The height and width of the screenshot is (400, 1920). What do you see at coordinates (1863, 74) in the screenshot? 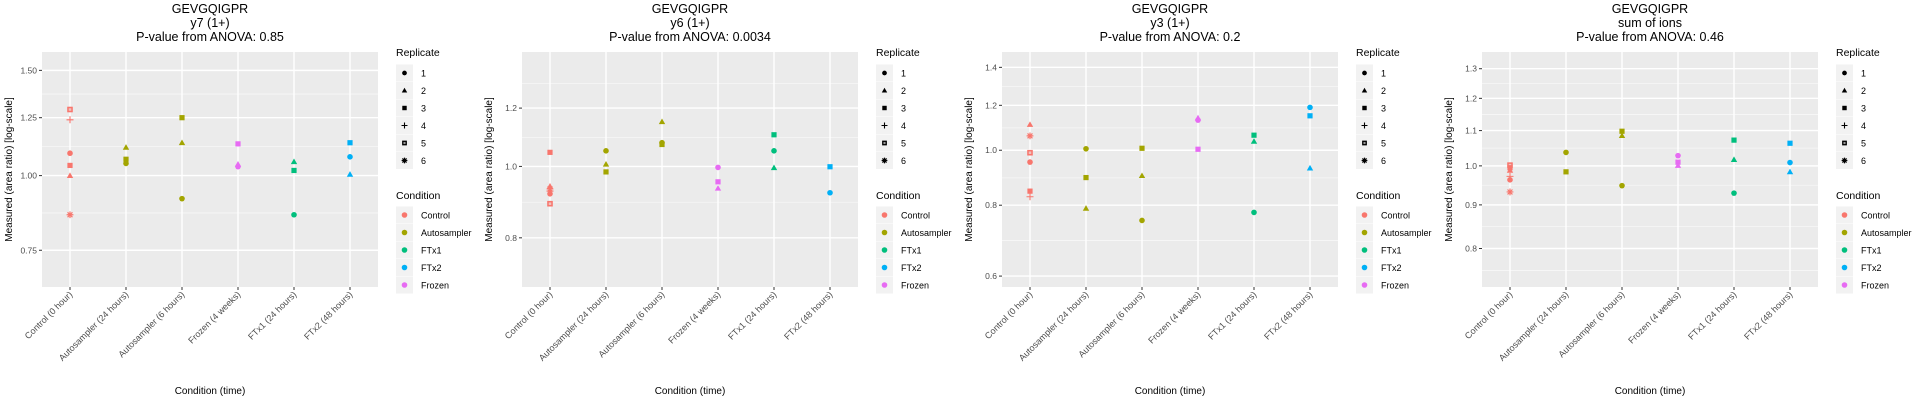
I see `legend-replicate-label: 1` at bounding box center [1863, 74].